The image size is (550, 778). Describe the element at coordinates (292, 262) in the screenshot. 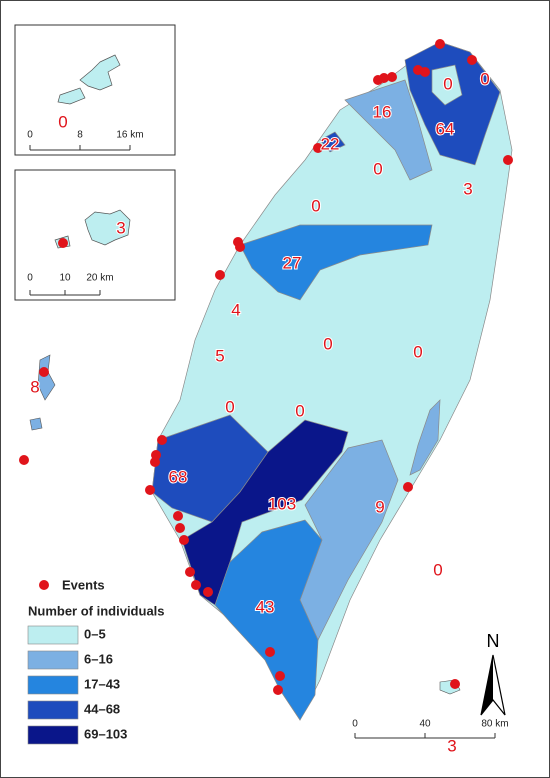

I see `region-count: 27` at that location.